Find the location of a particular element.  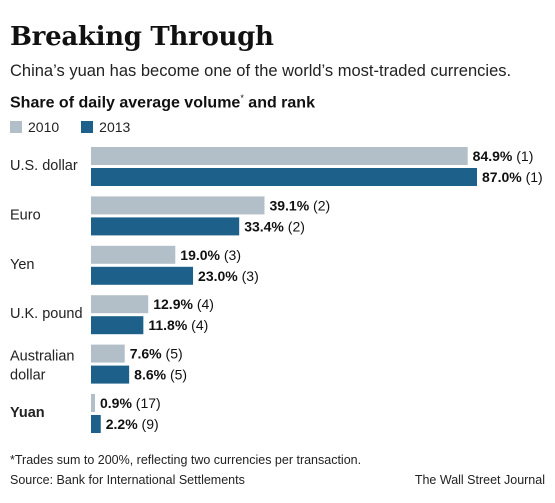

bar-u-k-pound-2010 is located at coordinates (120, 304).